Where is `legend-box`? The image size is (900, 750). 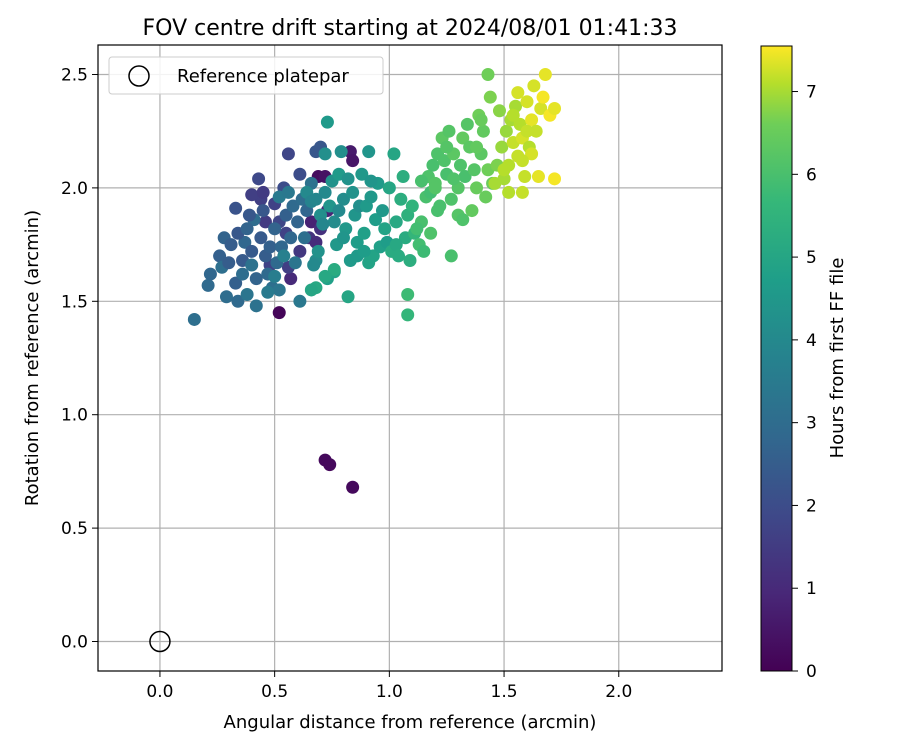
legend-box is located at coordinates (246, 75).